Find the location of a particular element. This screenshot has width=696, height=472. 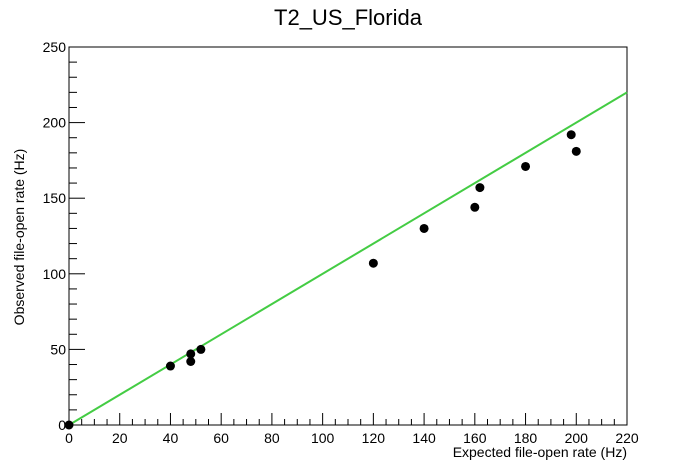

x-tick-label: 0 is located at coordinates (69, 438).